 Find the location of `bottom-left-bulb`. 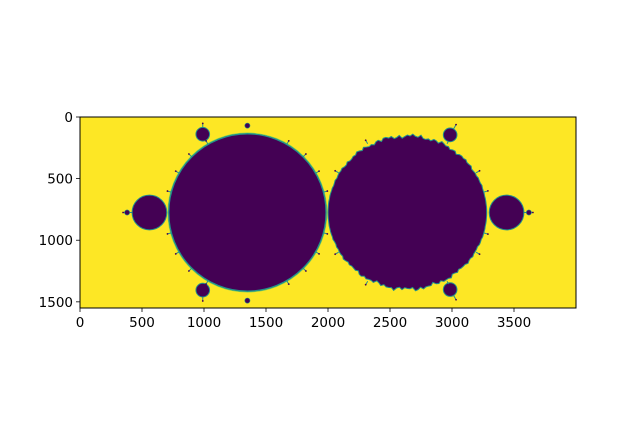

bottom-left-bulb is located at coordinates (203, 290).